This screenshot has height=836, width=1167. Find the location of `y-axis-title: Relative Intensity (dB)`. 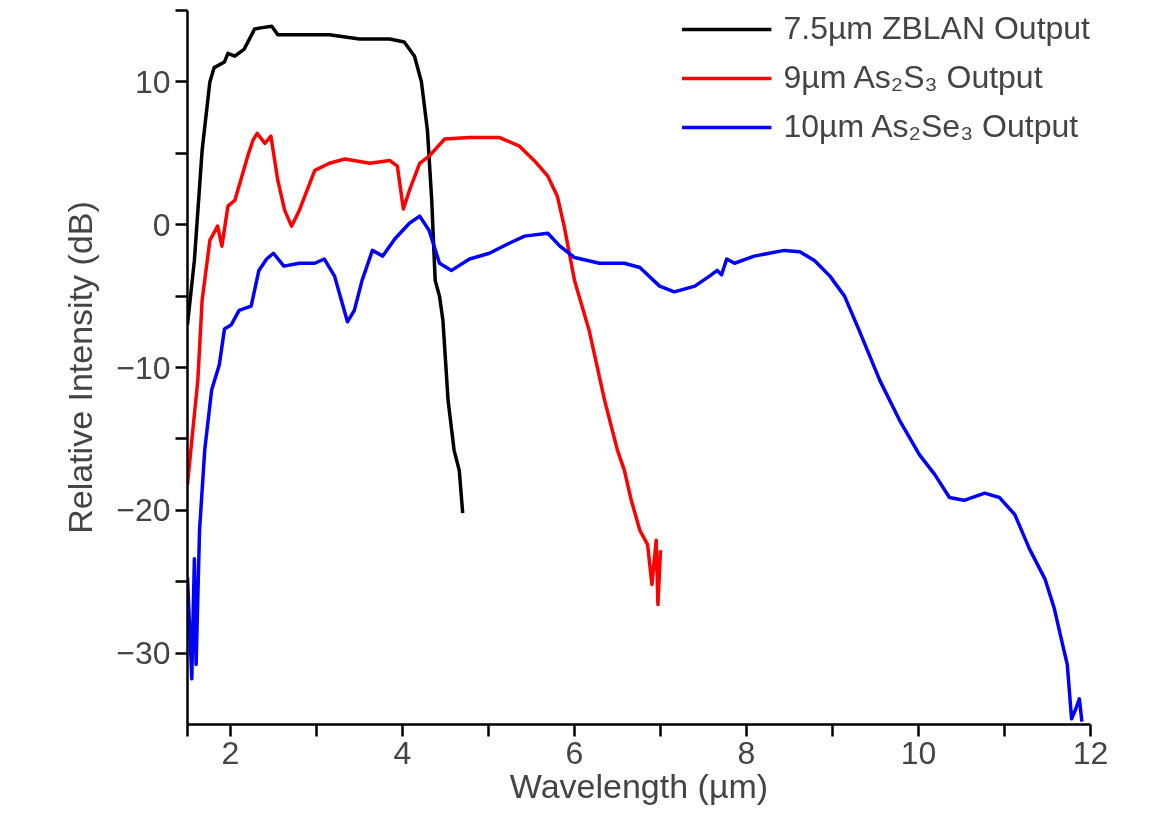

y-axis-title: Relative Intensity (dB) is located at coordinates (80, 367).